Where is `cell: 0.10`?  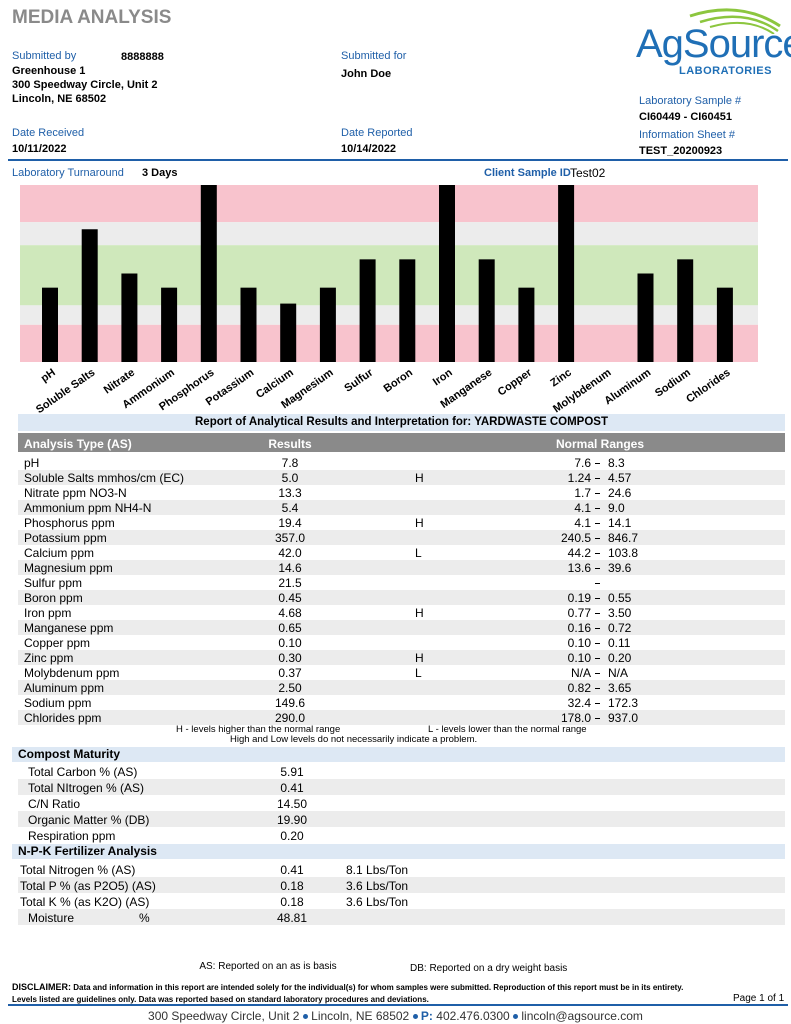
cell: 0.10 is located at coordinates (579, 658).